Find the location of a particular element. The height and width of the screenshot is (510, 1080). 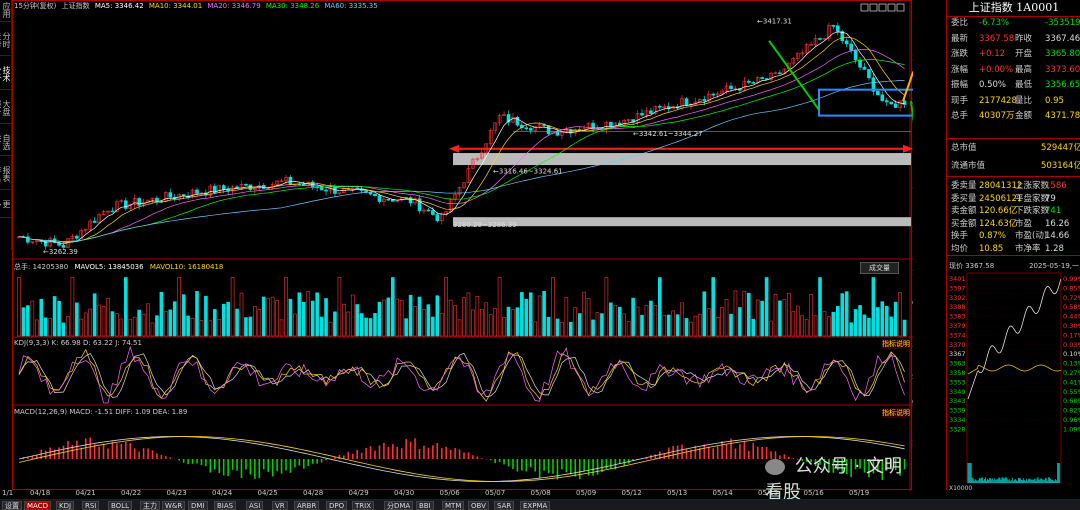

kdj-k-line is located at coordinates (461, 375).